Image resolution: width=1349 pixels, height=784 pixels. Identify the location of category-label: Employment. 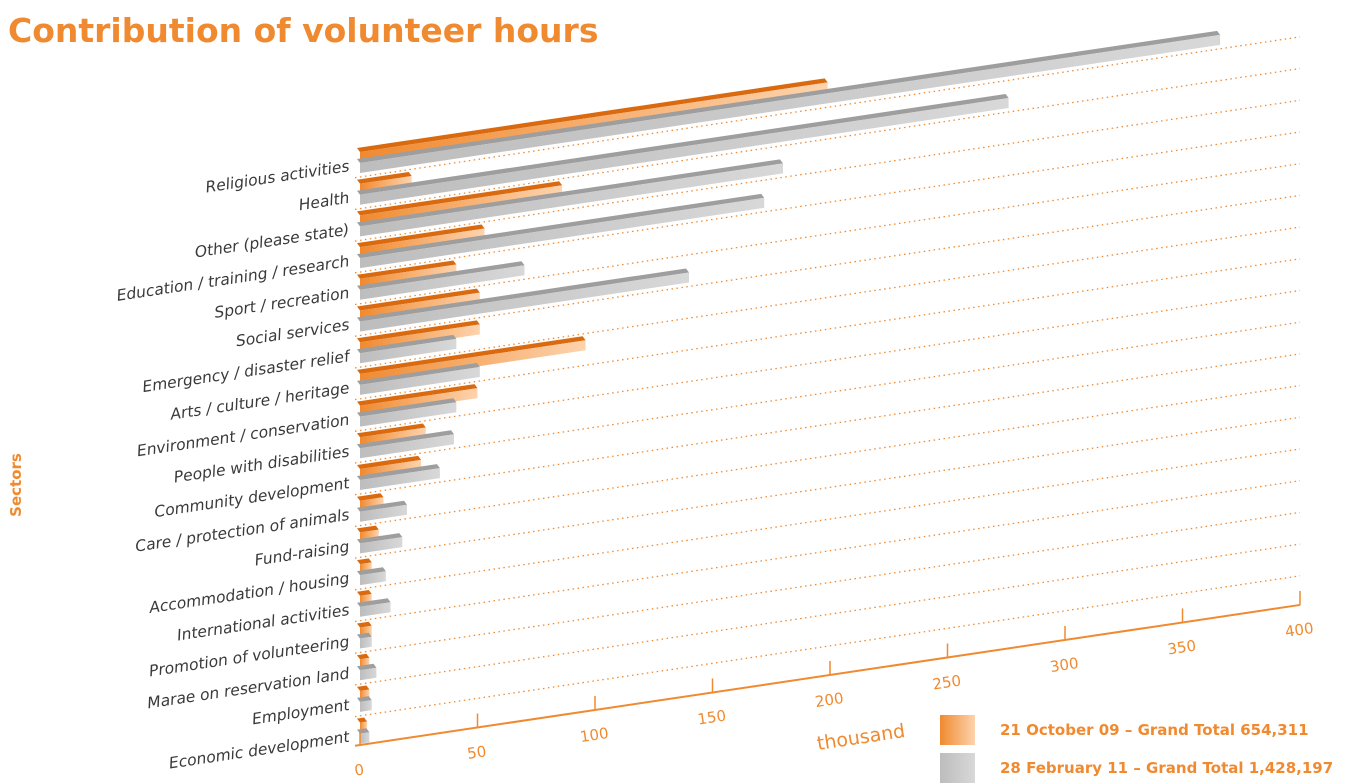
(301, 712).